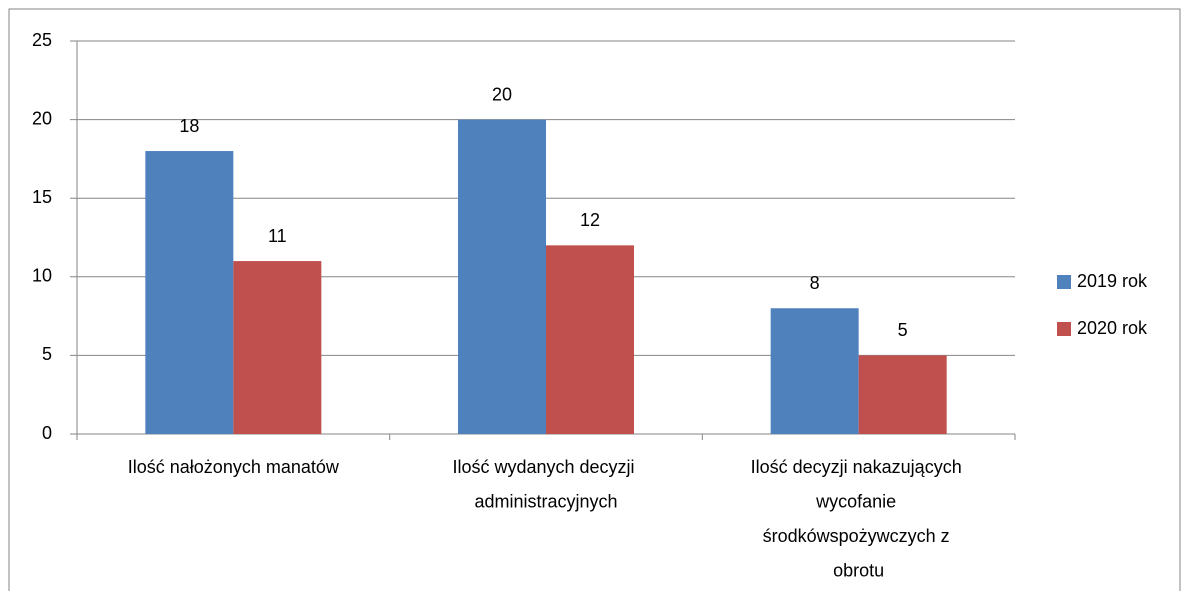 This screenshot has height=591, width=1189. I want to click on legend-label: 2019 rok, so click(1112, 281).